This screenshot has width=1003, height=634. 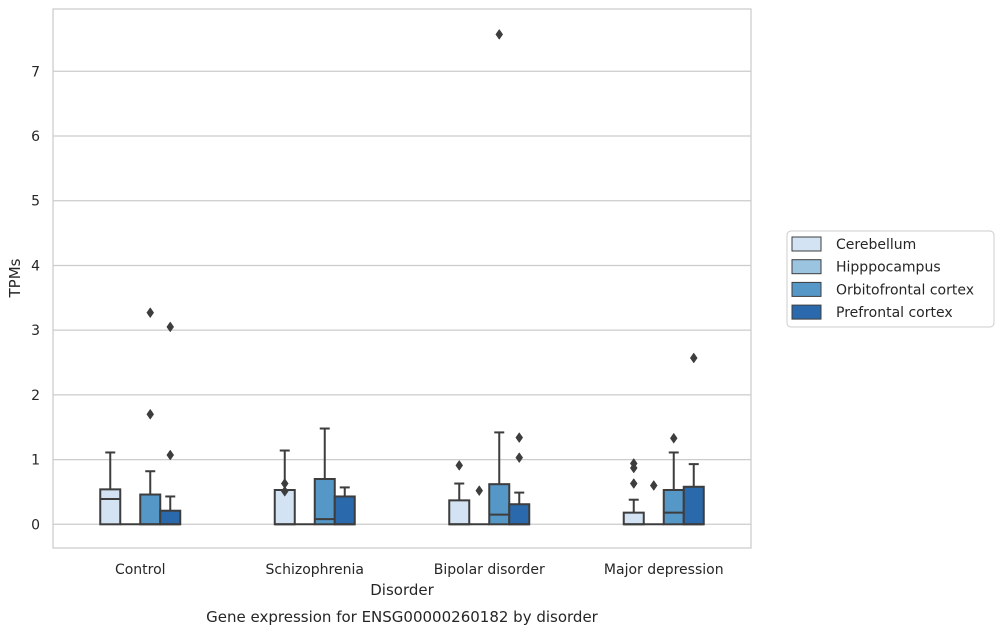 I want to click on y-tick-label: 4, so click(x=35, y=266).